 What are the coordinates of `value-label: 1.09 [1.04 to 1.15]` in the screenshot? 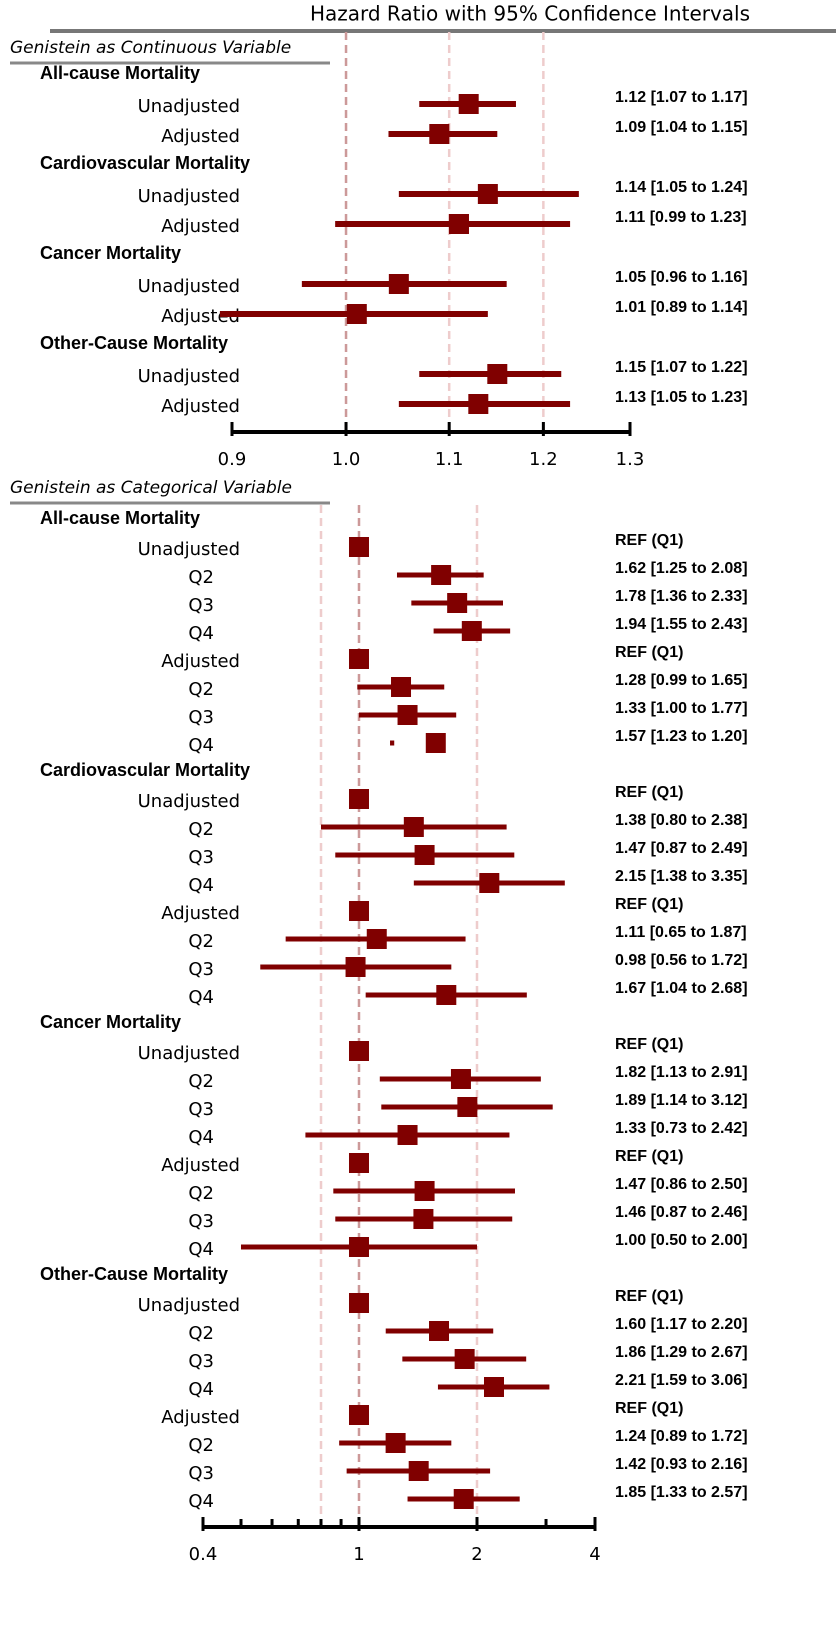 It's located at (681, 127).